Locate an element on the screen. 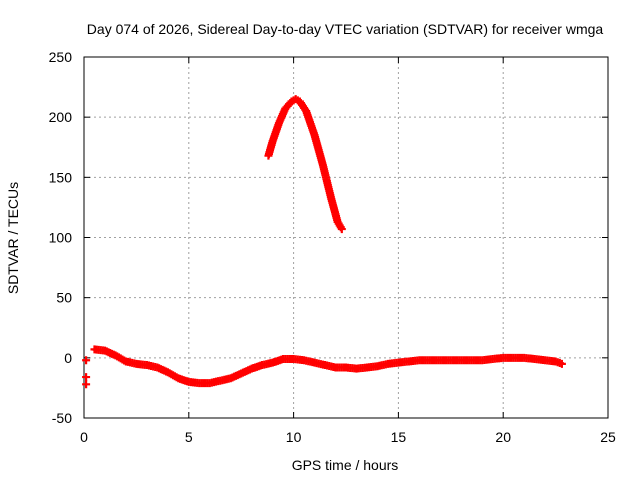 This screenshot has height=480, width=640. x-tick-label: 0 is located at coordinates (84, 437).